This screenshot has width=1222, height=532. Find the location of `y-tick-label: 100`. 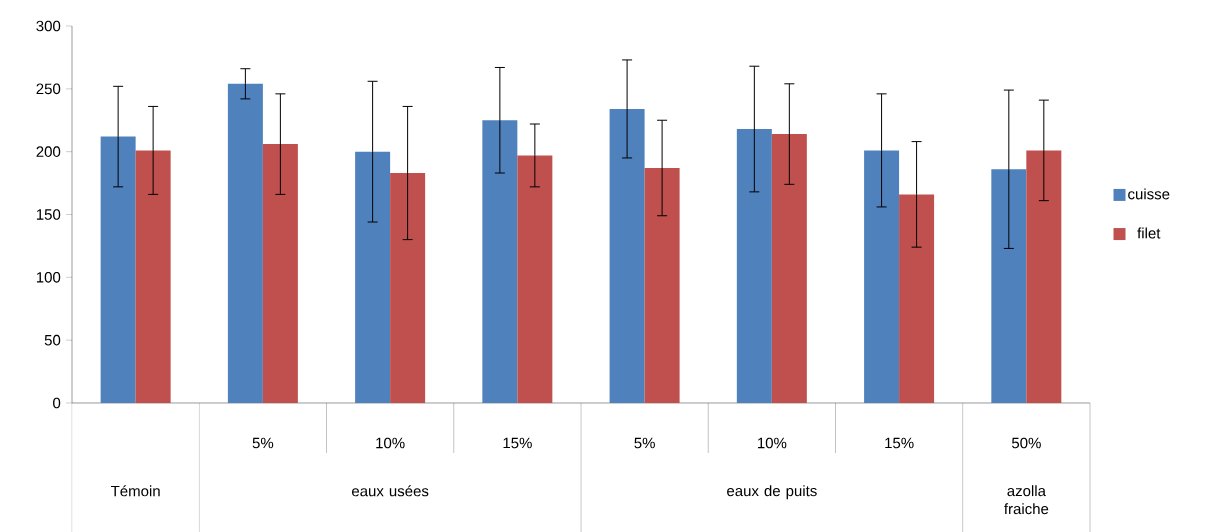

y-tick-label: 100 is located at coordinates (48, 277).